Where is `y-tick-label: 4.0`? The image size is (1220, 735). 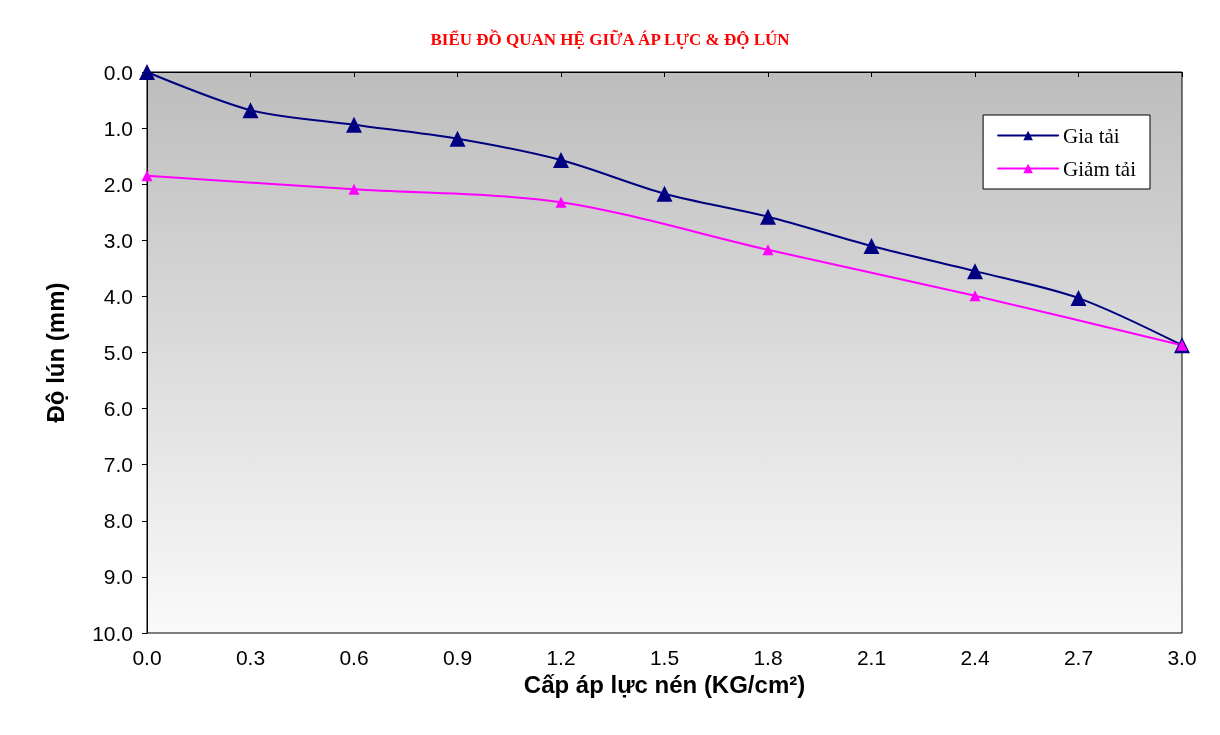
y-tick-label: 4.0 is located at coordinates (118, 296).